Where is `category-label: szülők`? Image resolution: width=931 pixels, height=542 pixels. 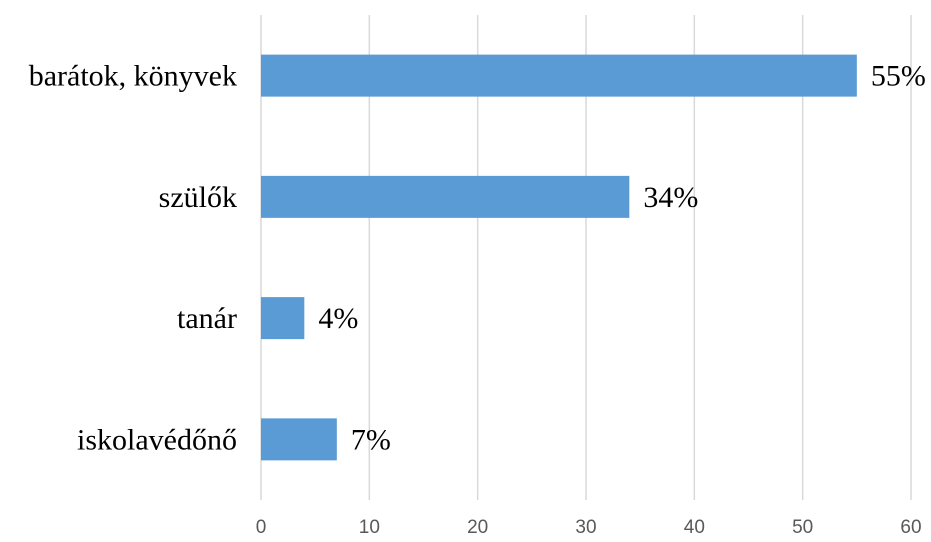 category-label: szülők is located at coordinates (198, 197).